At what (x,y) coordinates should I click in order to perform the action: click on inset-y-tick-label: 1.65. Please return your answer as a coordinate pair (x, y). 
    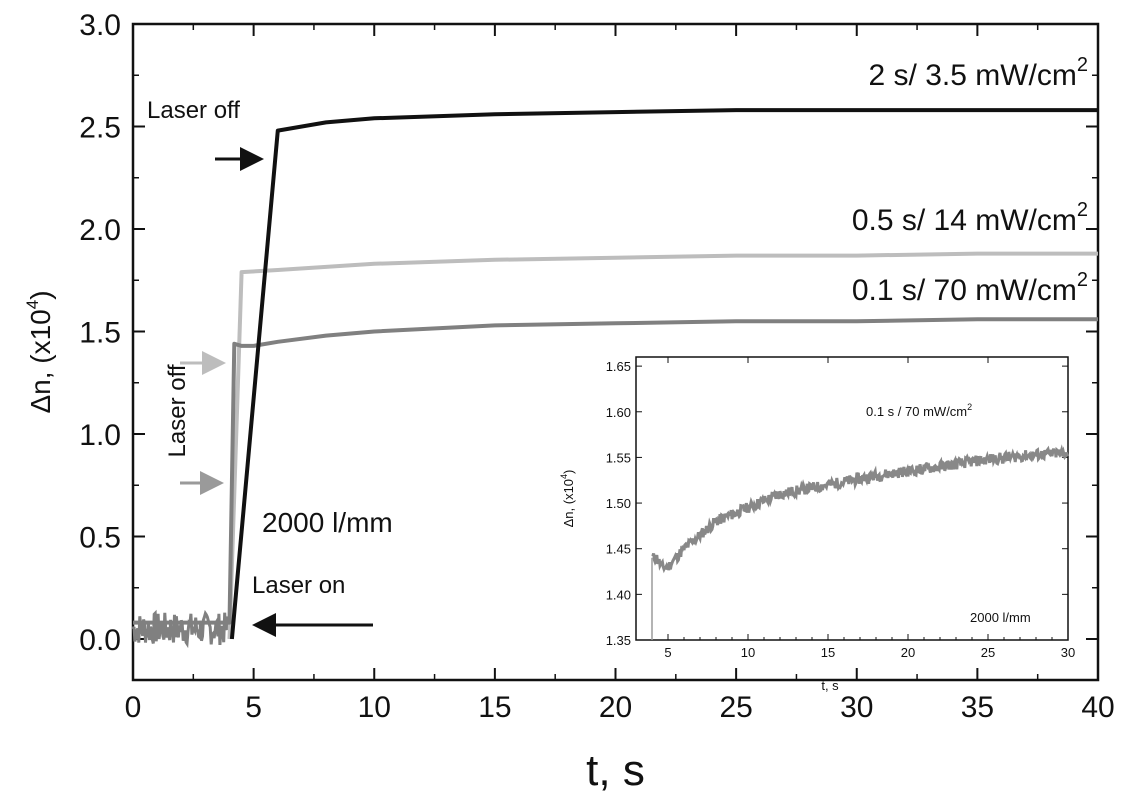
    Looking at the image, I should click on (618, 366).